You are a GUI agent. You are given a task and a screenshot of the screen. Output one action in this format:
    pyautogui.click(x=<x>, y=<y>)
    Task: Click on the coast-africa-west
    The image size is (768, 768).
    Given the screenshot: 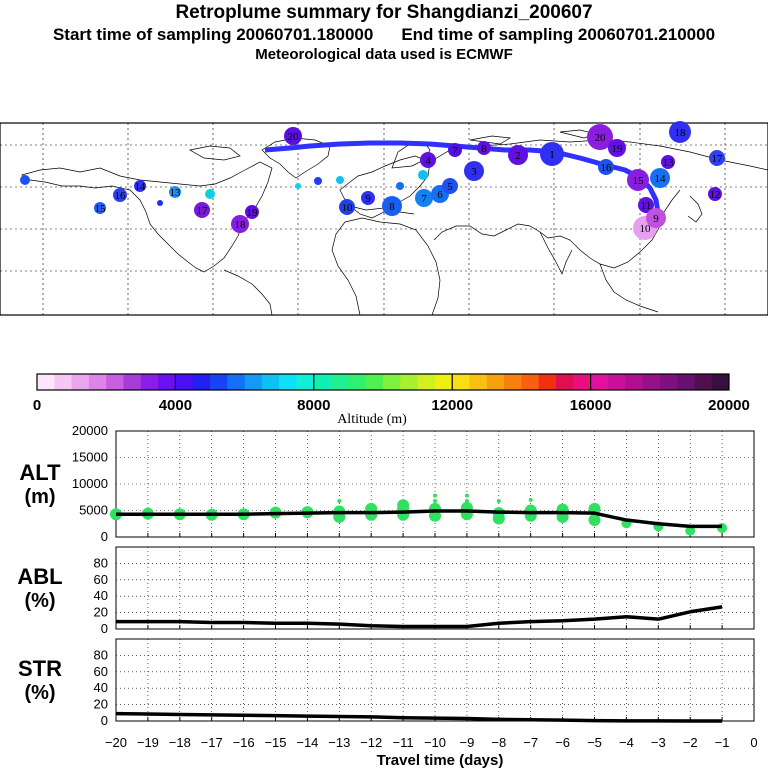 What is the action you would take?
    pyautogui.click(x=346, y=268)
    